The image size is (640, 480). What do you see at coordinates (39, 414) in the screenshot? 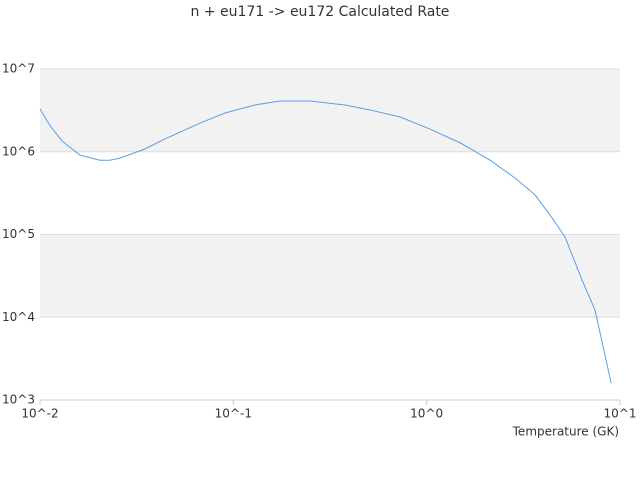
I see `x-tick-label: 10^-2` at bounding box center [39, 414].